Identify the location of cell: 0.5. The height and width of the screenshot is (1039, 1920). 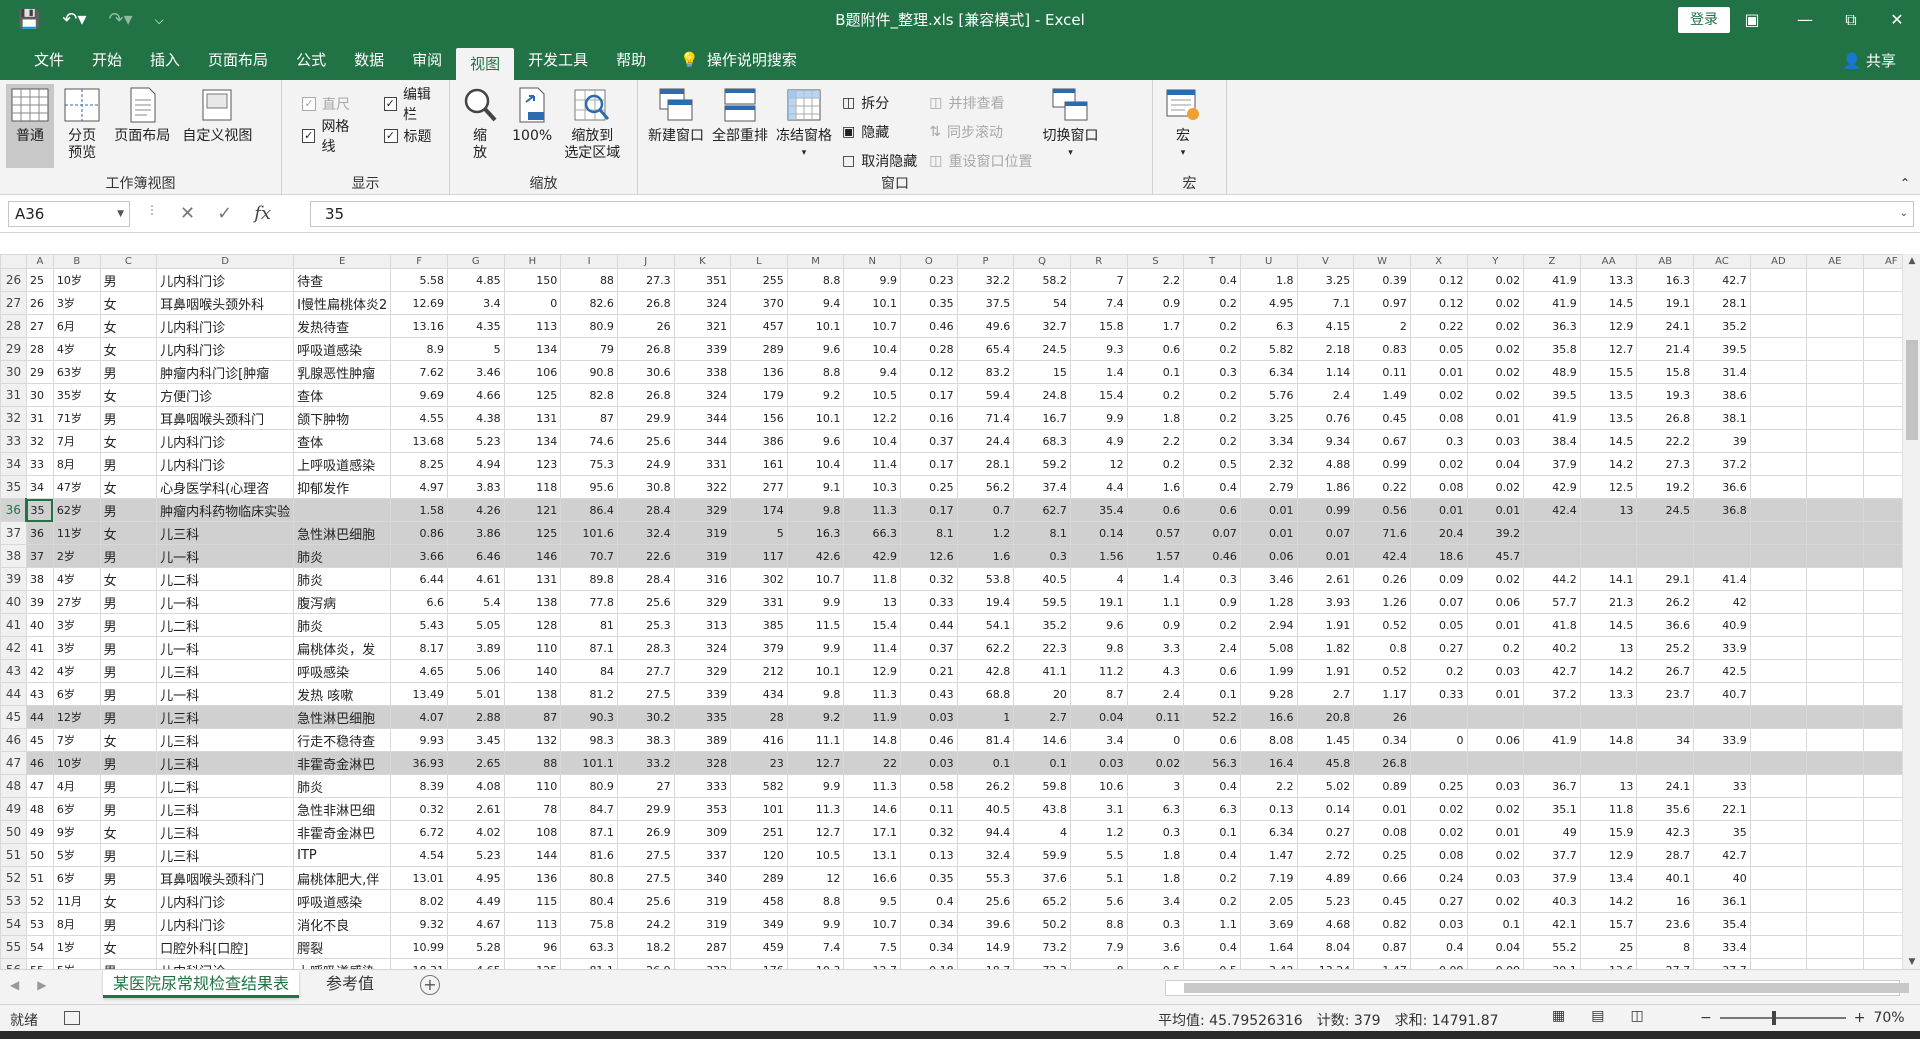
(1212, 963).